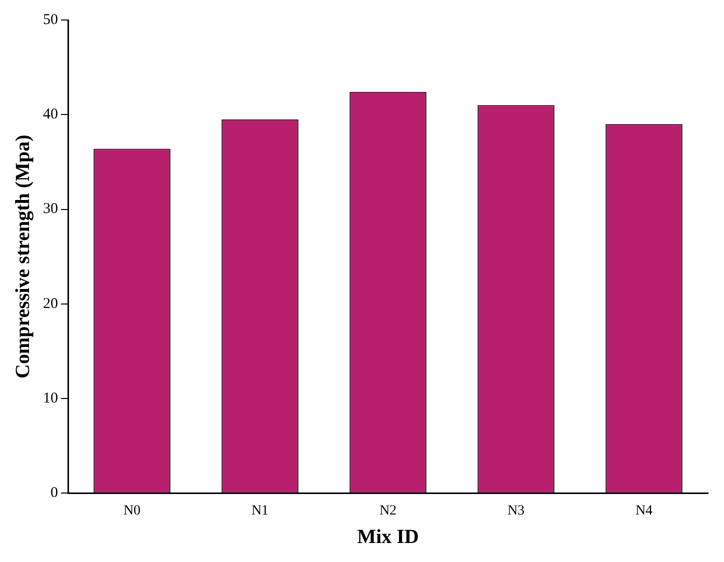  I want to click on x-tick-label: N1, so click(260, 510).